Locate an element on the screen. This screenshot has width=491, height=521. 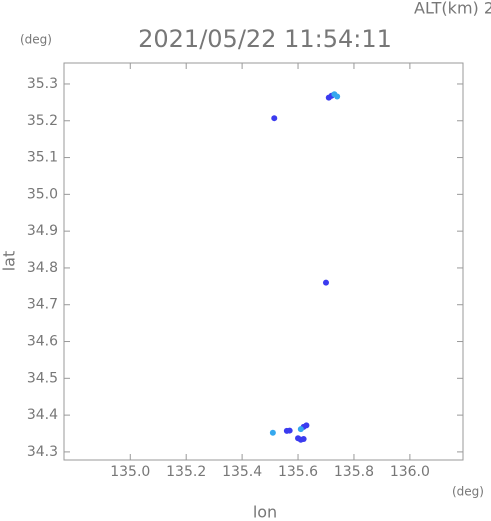
y-tick-label: 35.0 is located at coordinates (42, 194).